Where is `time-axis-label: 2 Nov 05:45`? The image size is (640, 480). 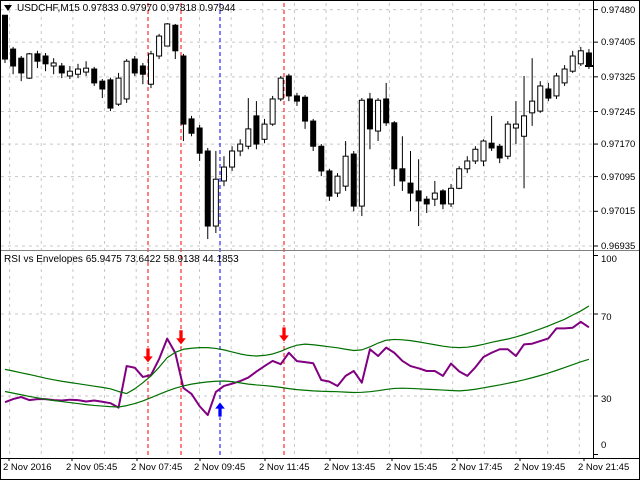 time-axis-label: 2 Nov 05:45 is located at coordinates (92, 467).